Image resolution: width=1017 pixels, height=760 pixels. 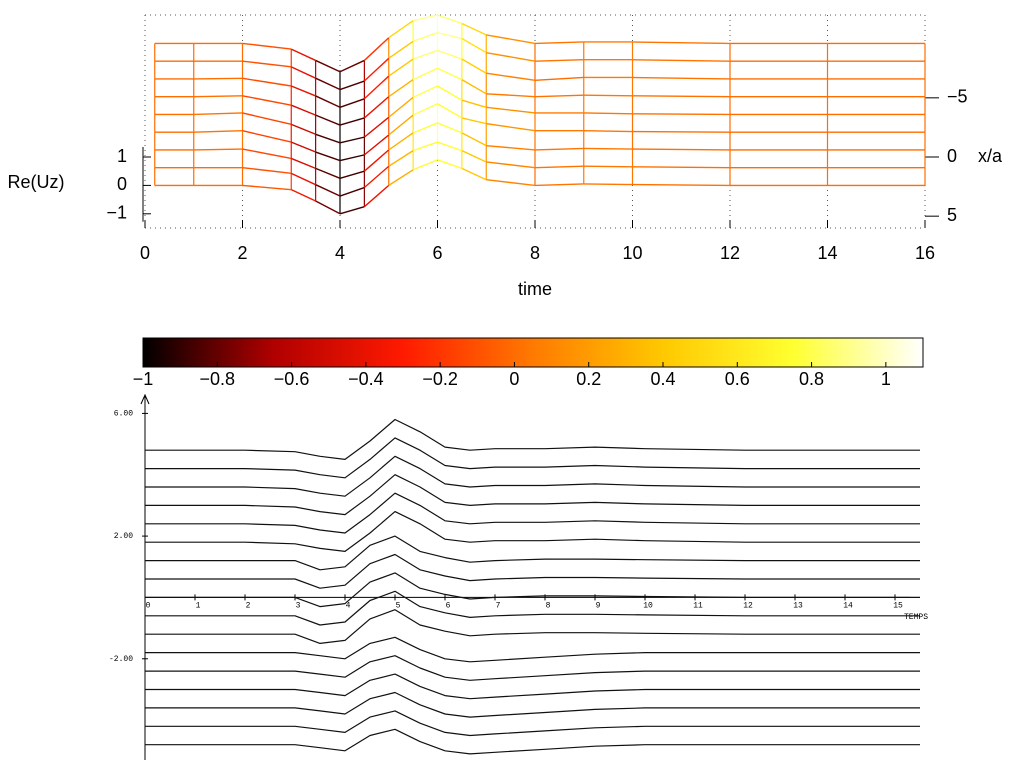 I want to click on colorbar-tick-label: −1, so click(x=143, y=379).